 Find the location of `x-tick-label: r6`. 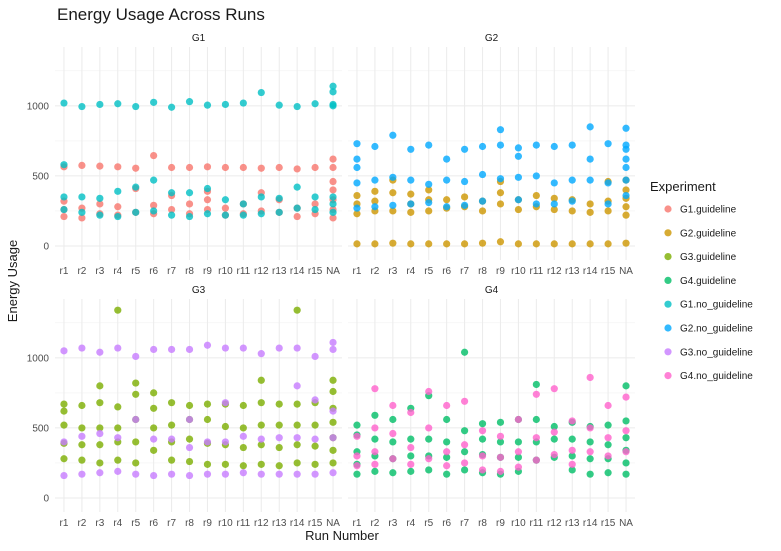

x-tick-label: r6 is located at coordinates (446, 271).